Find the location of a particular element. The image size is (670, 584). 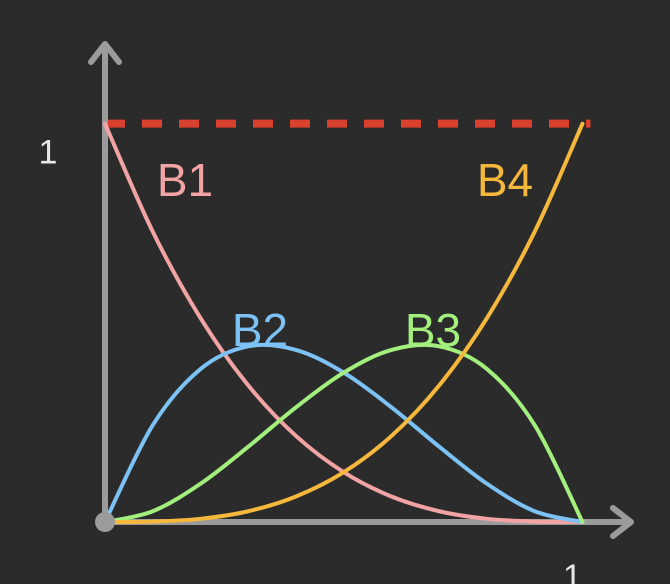

origin-dot is located at coordinates (105, 522).